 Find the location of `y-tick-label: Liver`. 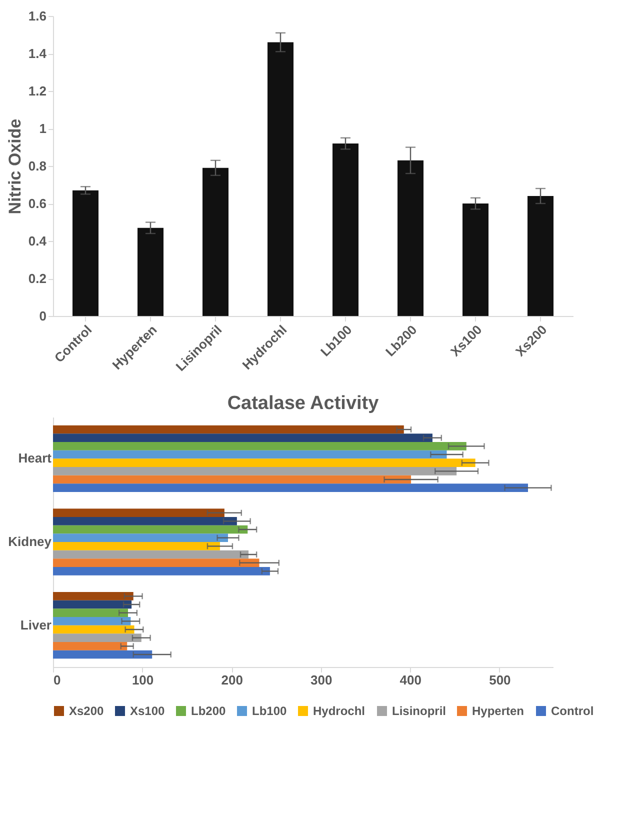

y-tick-label: Liver is located at coordinates (36, 624).